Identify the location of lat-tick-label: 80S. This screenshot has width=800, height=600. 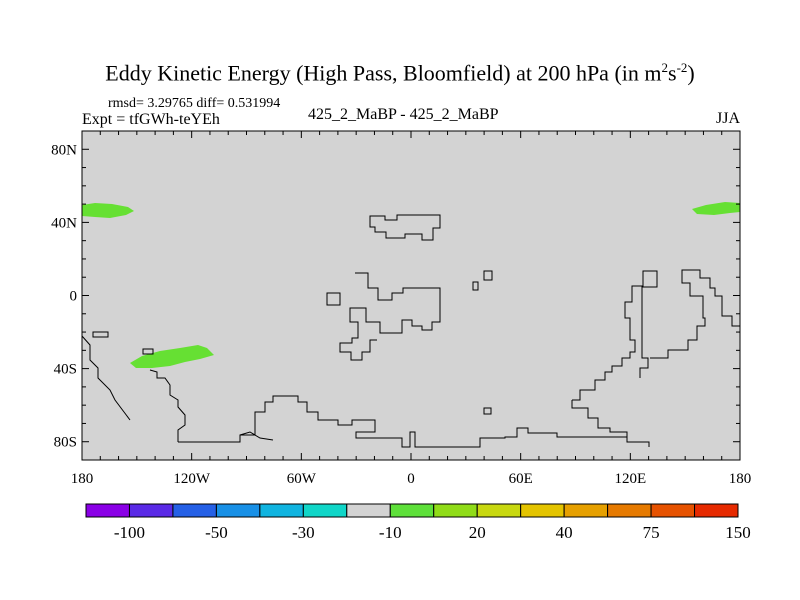
(65, 443).